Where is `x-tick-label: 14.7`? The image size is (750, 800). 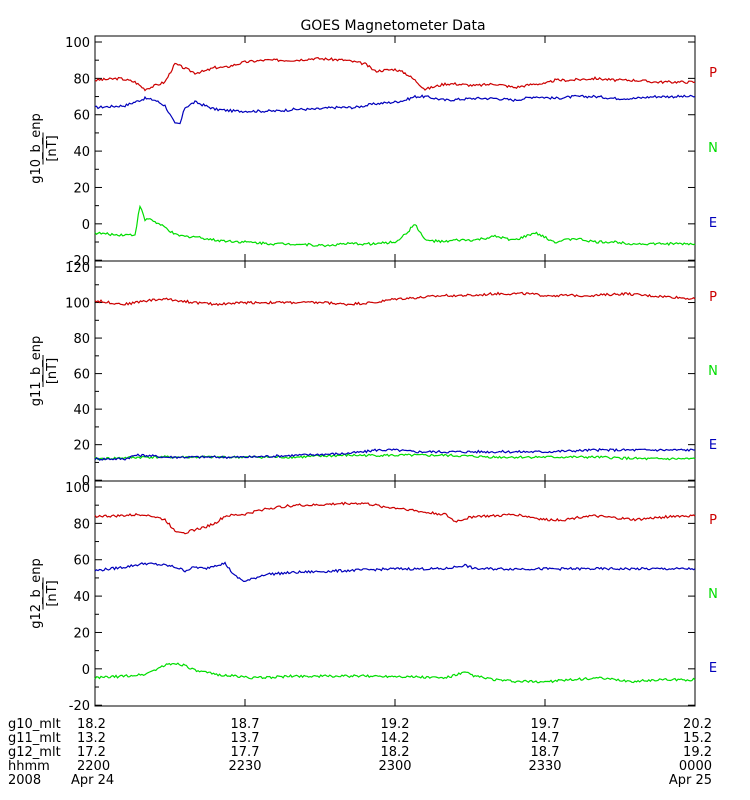 x-tick-label: 14.7 is located at coordinates (545, 738).